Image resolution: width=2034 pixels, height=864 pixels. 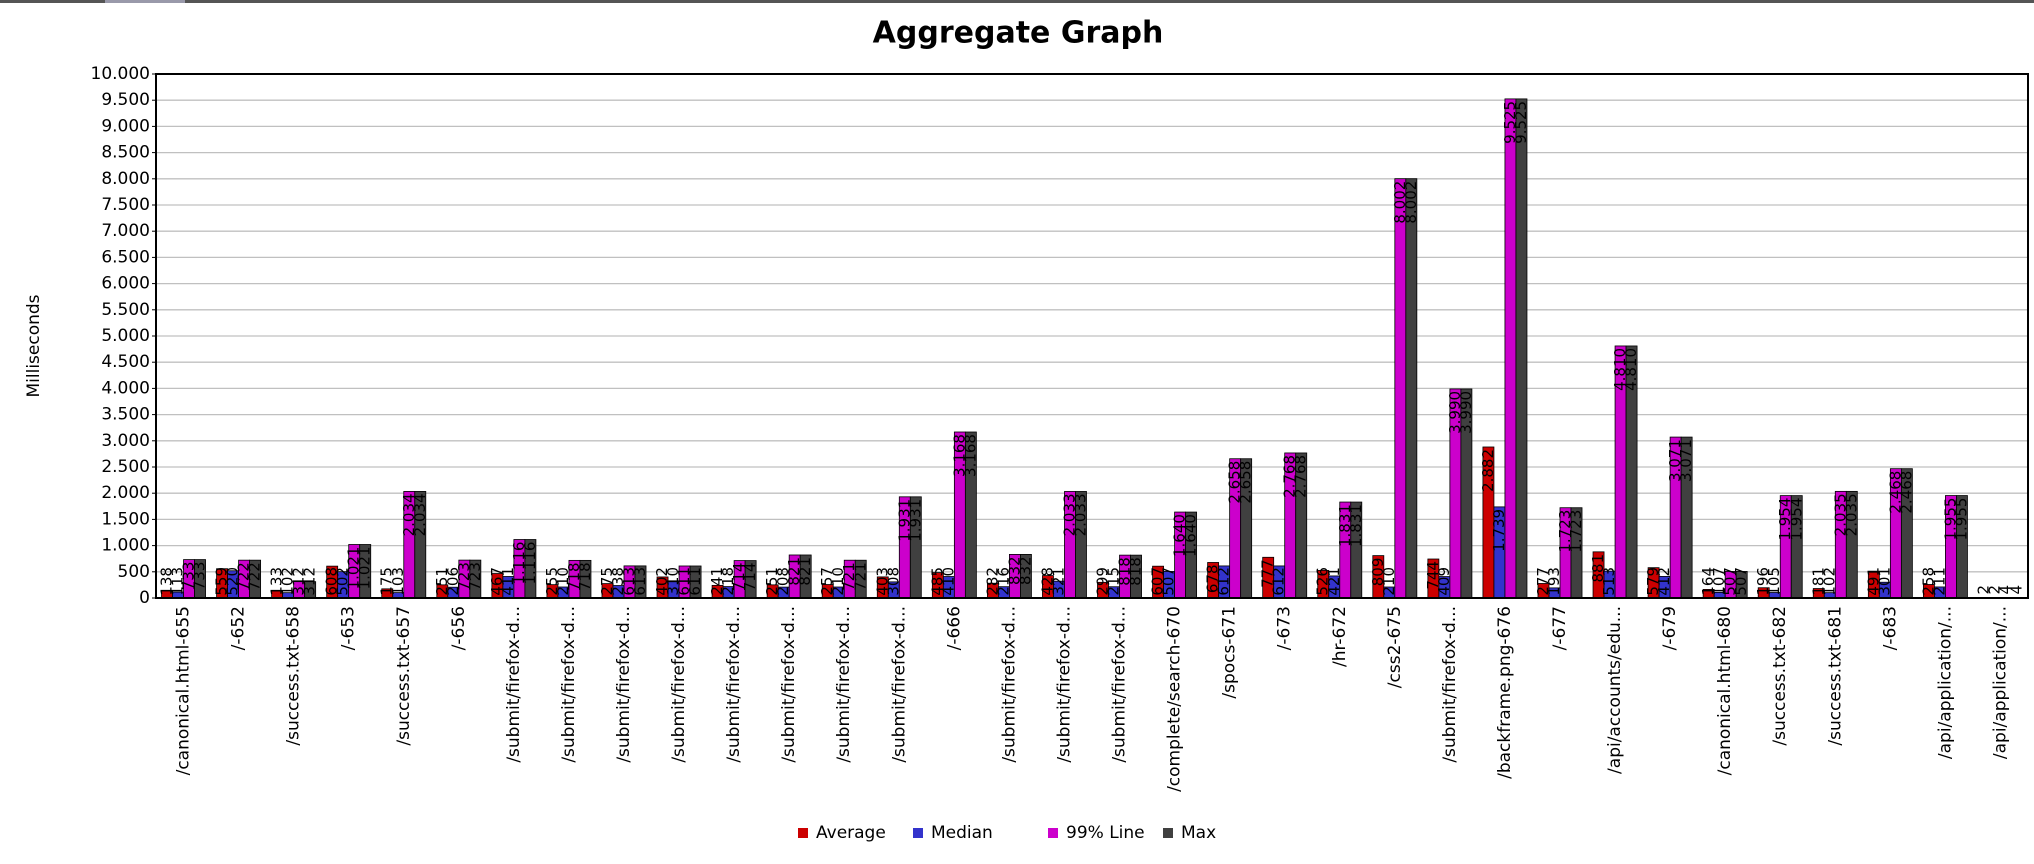 I want to click on value-label: 4, so click(x=2005, y=590).